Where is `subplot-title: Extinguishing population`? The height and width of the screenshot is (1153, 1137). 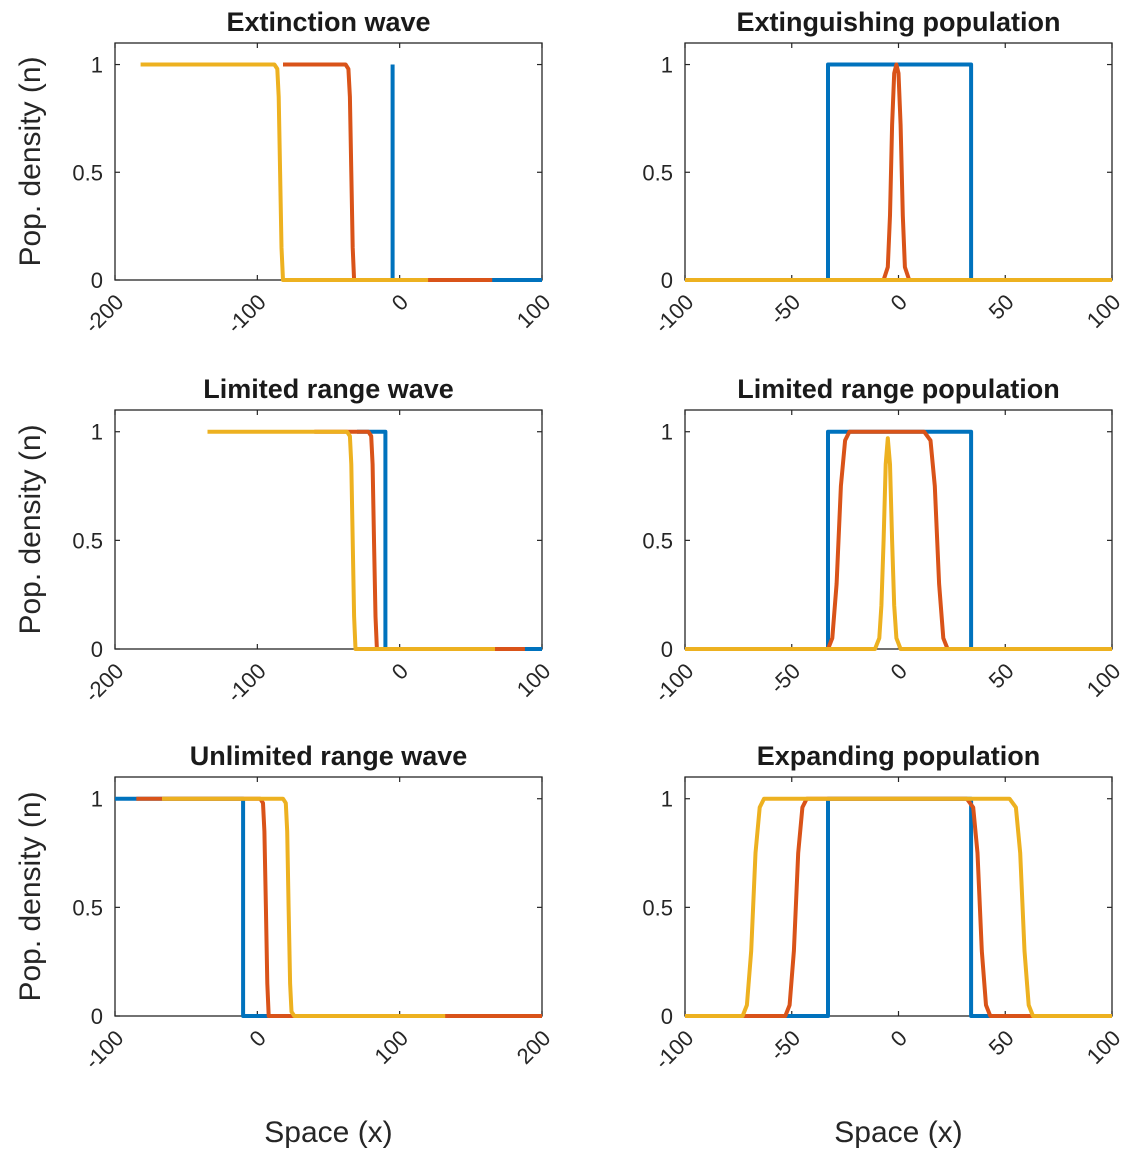
subplot-title: Extinguishing population is located at coordinates (899, 22).